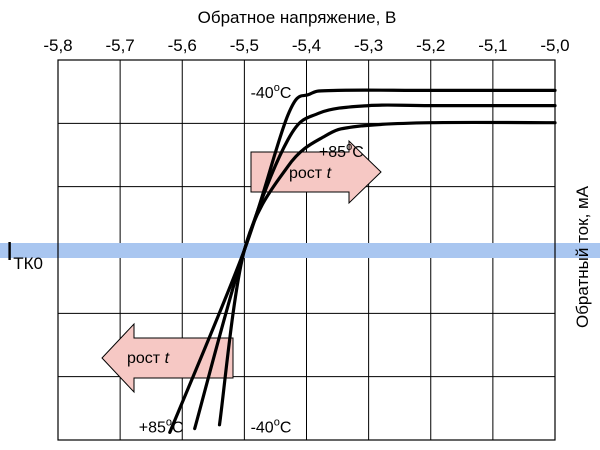 The width and height of the screenshot is (600, 450). I want to click on x-tick-label: -5,4, so click(306, 45).